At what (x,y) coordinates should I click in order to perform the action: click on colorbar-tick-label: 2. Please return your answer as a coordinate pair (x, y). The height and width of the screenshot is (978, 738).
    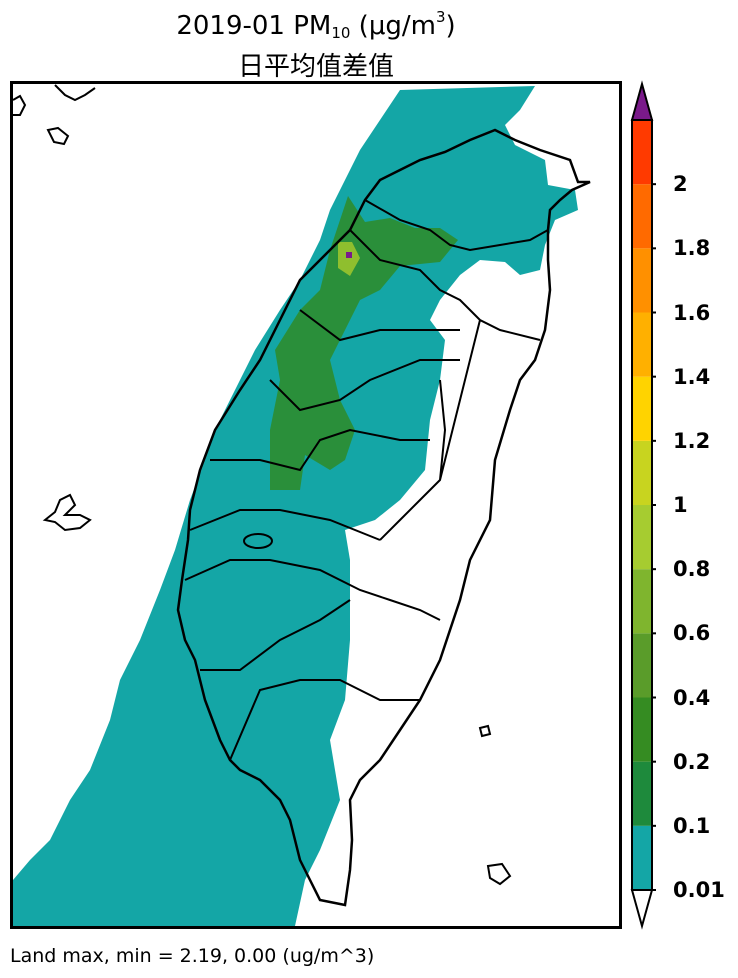
    Looking at the image, I should click on (680, 184).